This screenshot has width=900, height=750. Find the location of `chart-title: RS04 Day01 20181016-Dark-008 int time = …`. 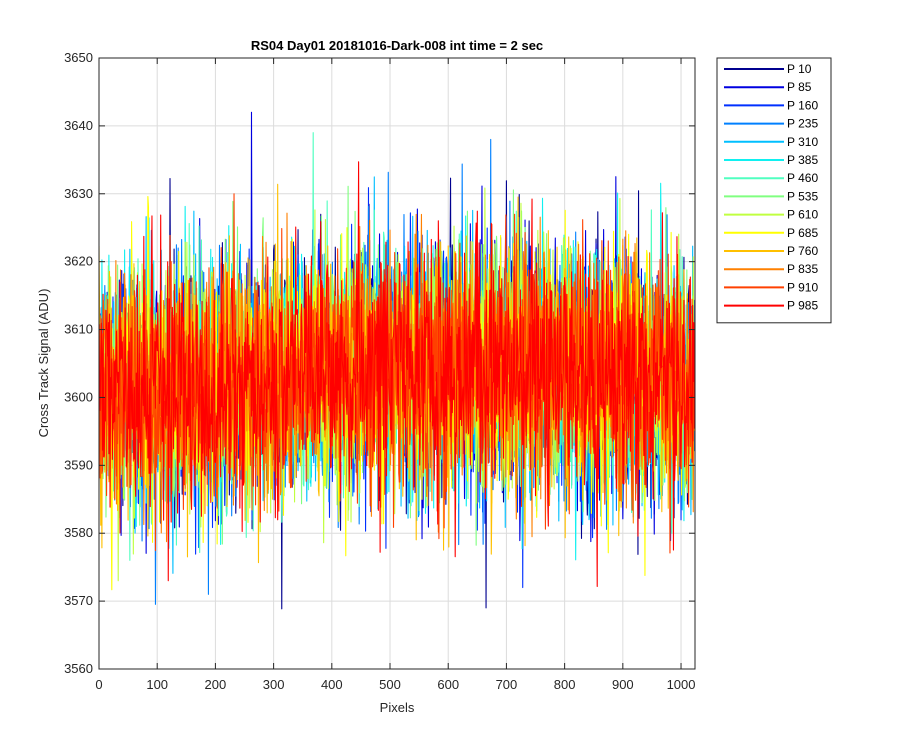

chart-title: RS04 Day01 20181016-Dark-008 int time = … is located at coordinates (397, 45).